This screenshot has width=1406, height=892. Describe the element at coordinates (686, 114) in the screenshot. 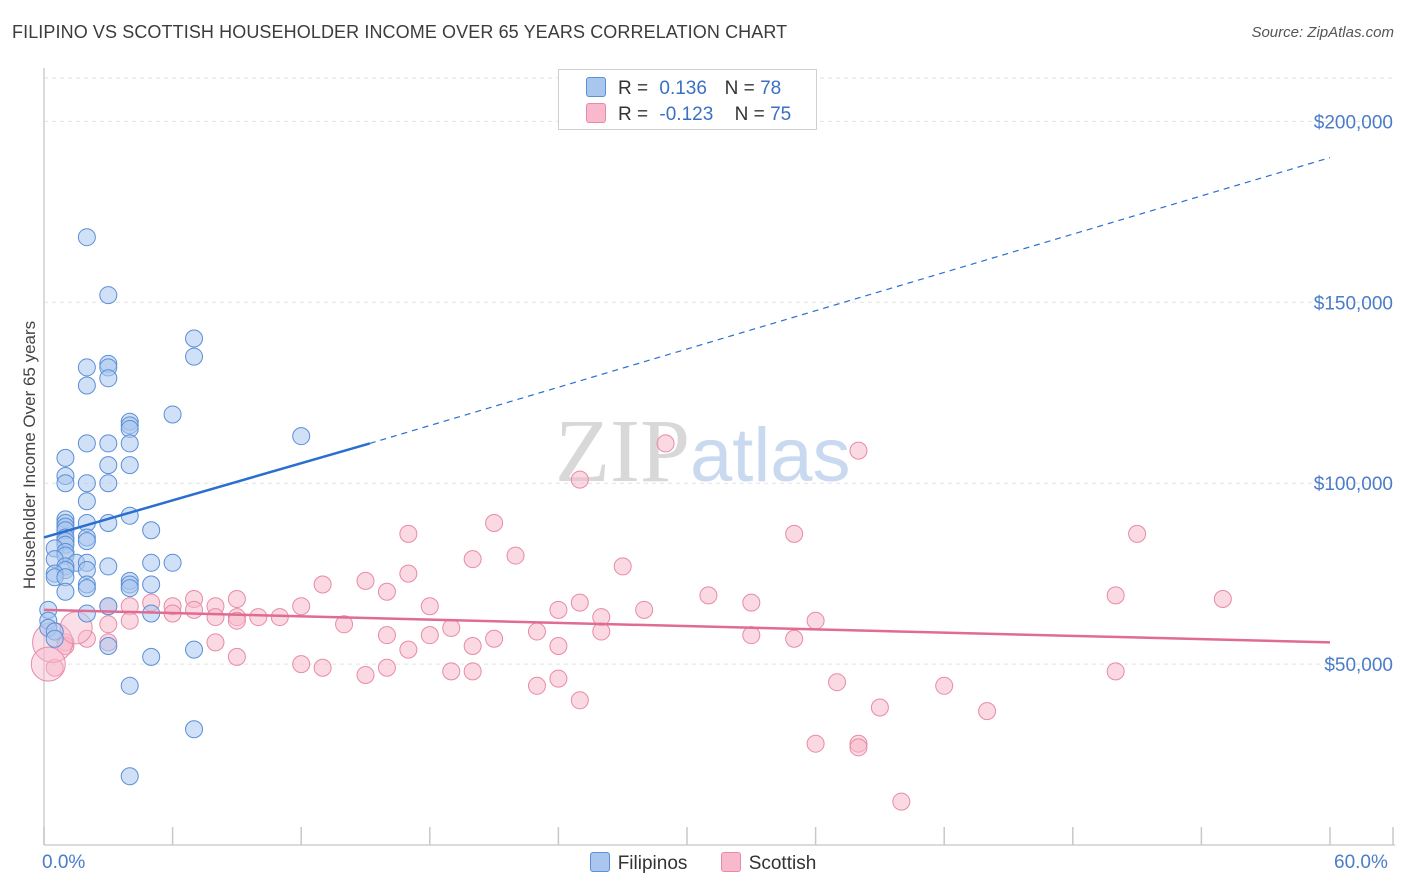

I see `legend-r-scottish: -0.123` at that location.